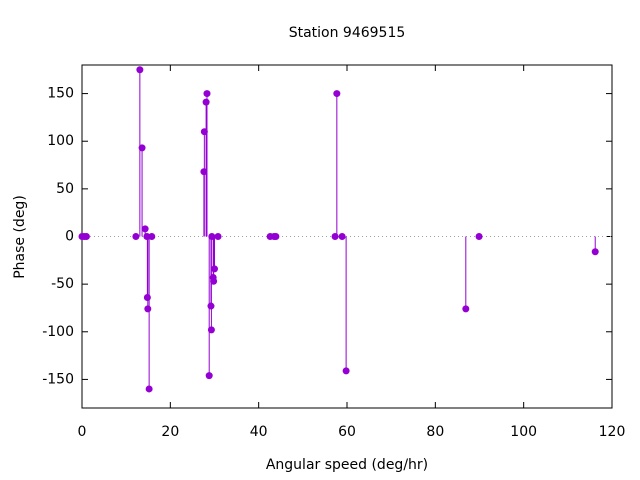  What do you see at coordinates (58, 332) in the screenshot?
I see `y-tick-label: -100` at bounding box center [58, 332].